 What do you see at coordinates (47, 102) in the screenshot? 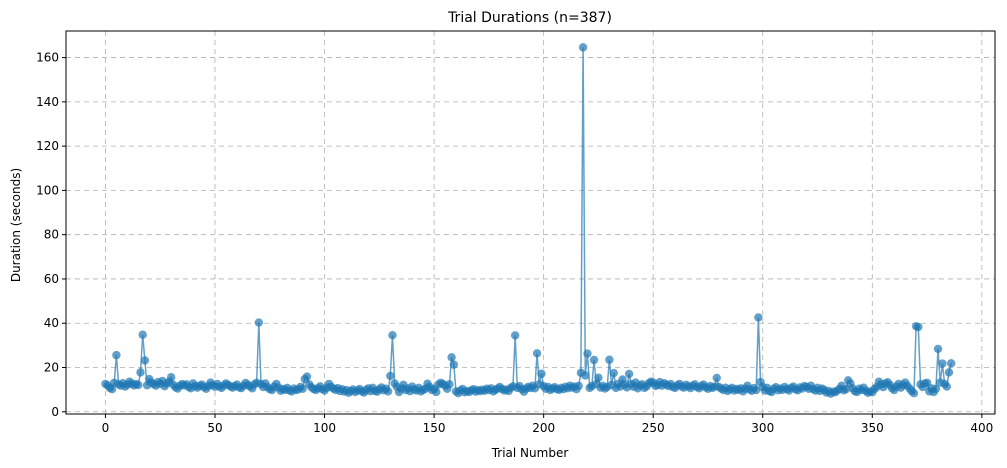
I see `y-tick-label: 140` at bounding box center [47, 102].